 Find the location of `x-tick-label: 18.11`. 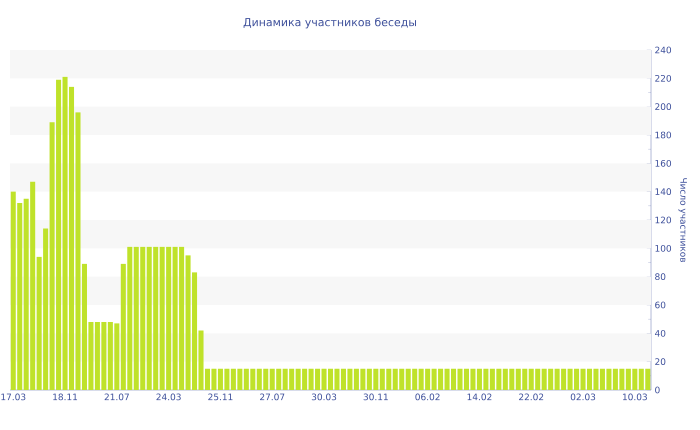

x-tick-label: 18.11 is located at coordinates (65, 397).